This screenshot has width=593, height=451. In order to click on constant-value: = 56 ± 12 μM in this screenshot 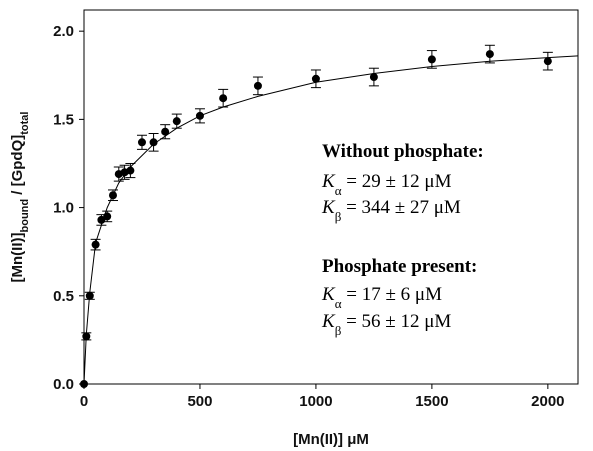, I will do `click(396, 321)`.